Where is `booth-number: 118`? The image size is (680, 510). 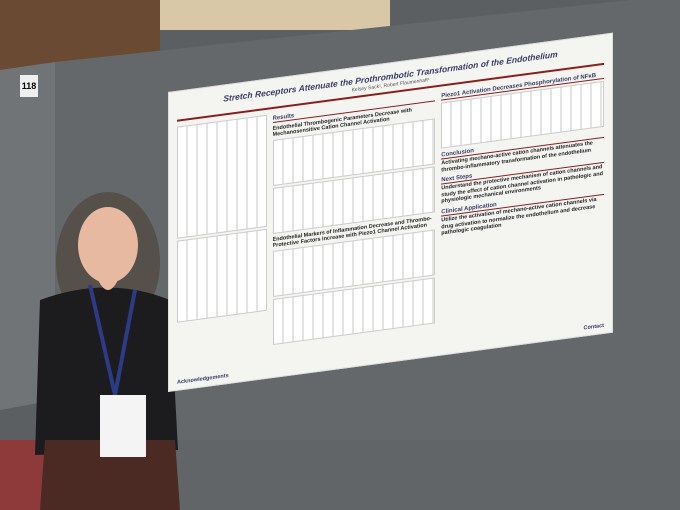
booth-number: 118 is located at coordinates (29, 86).